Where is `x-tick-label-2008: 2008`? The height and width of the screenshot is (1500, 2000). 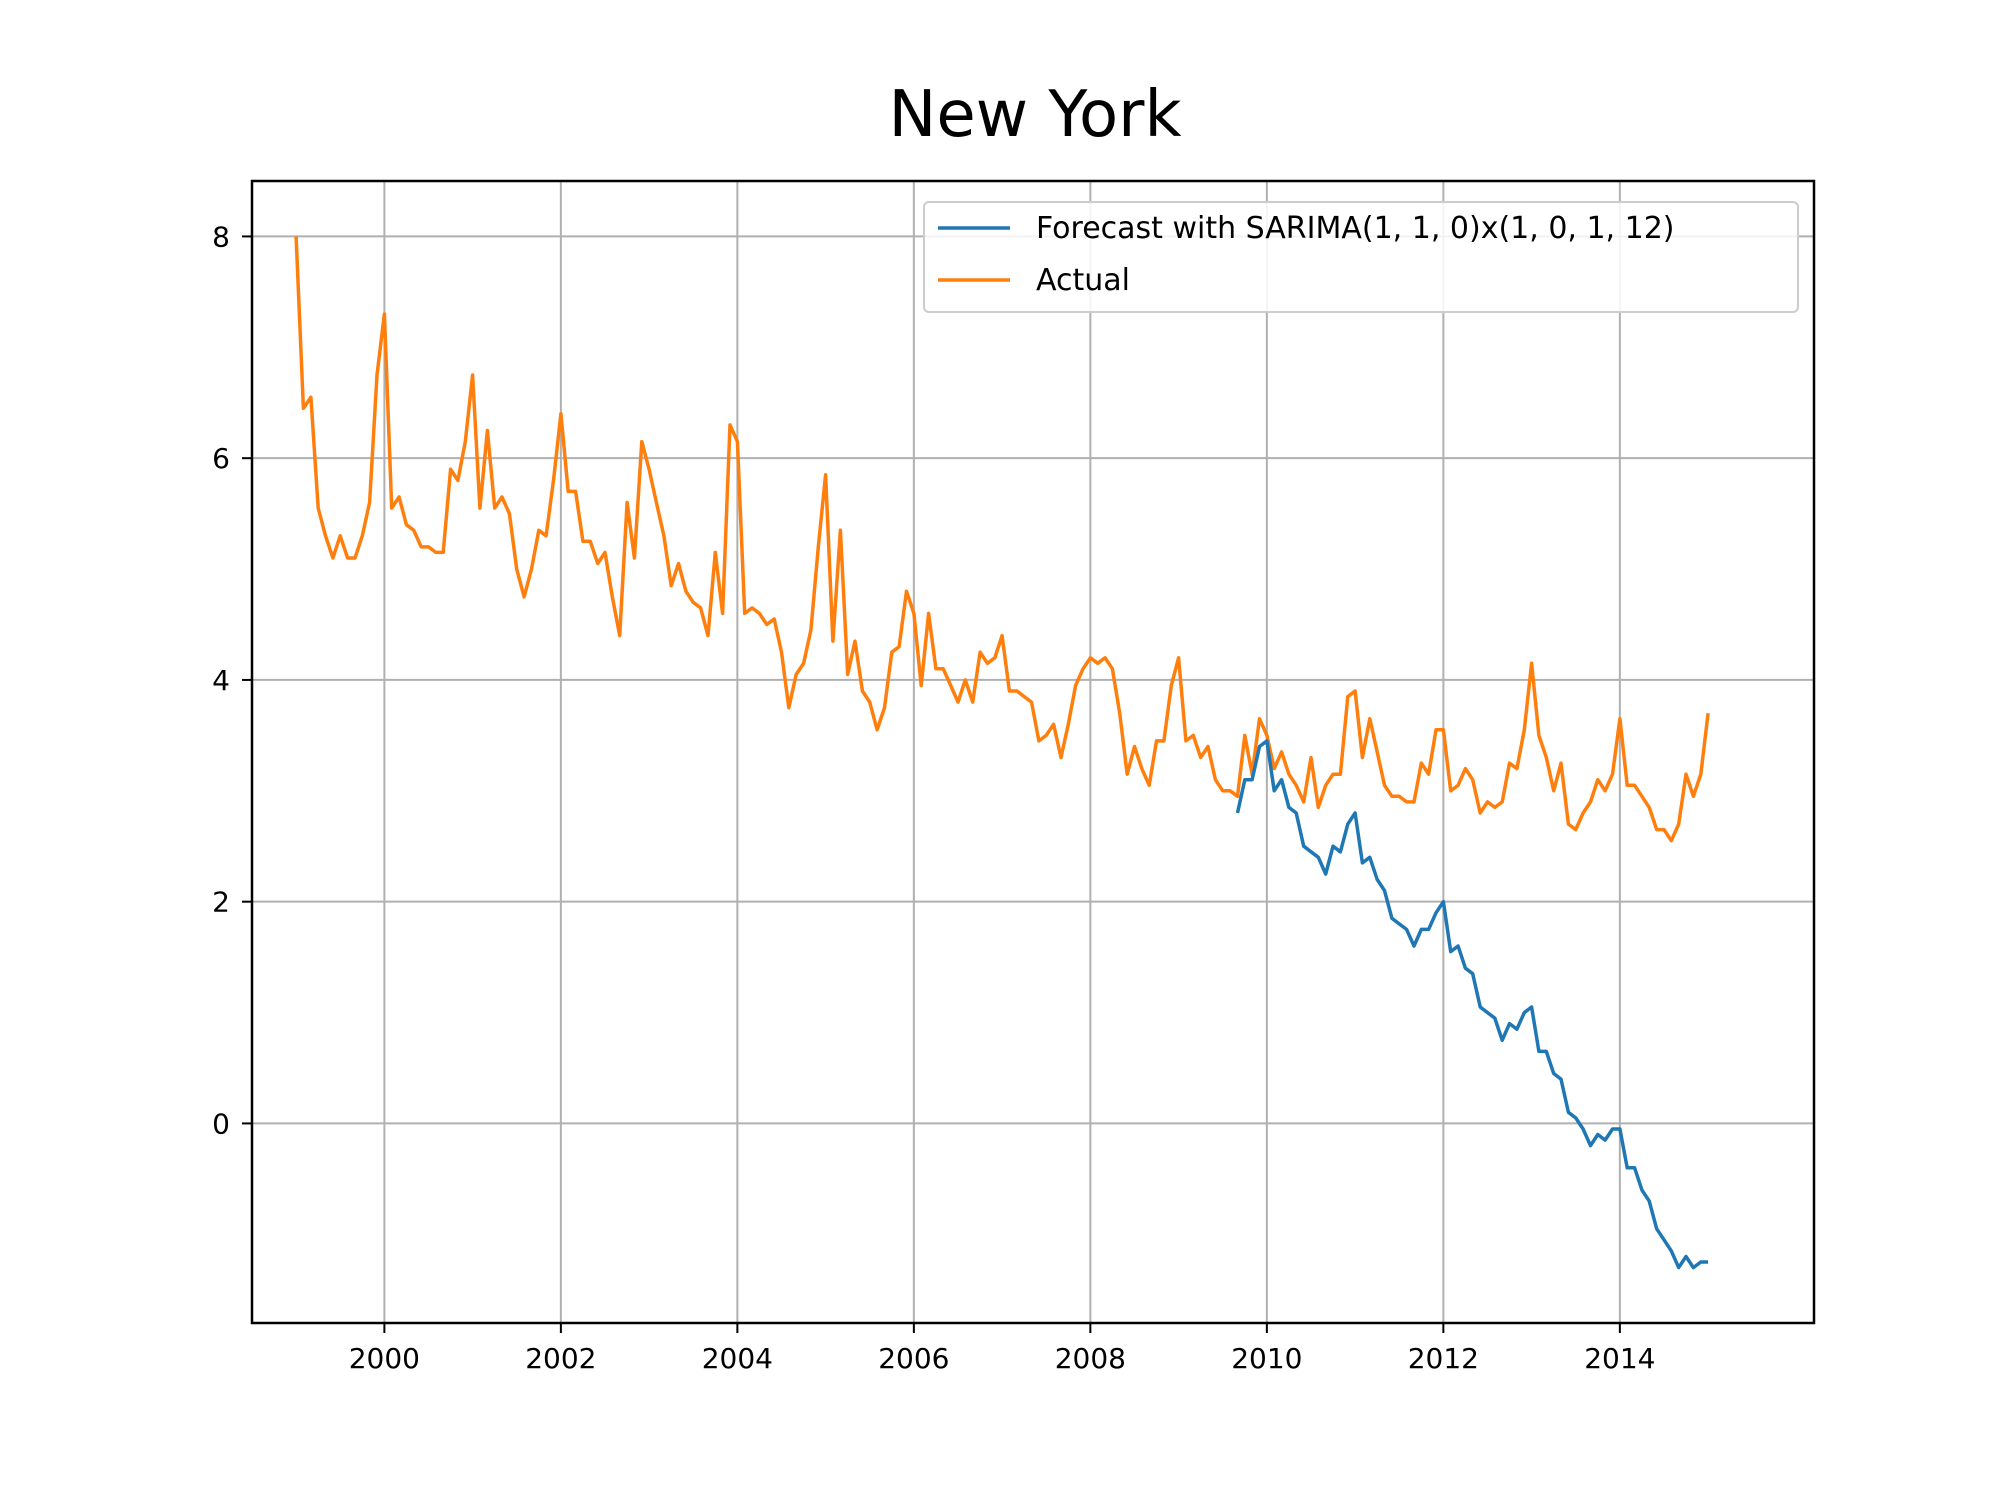 x-tick-label-2008: 2008 is located at coordinates (1090, 1358).